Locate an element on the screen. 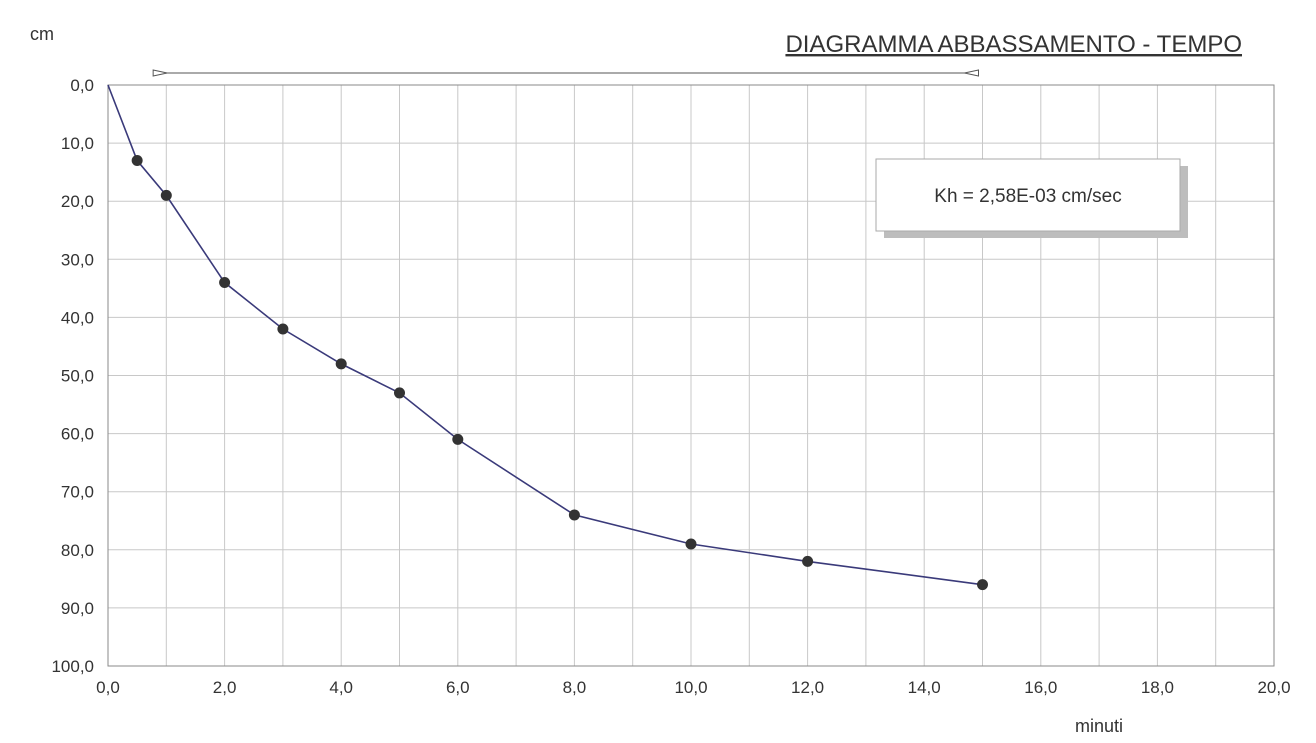  x-tick-labels: 0,0 2,0 4,0 6,0 8,0 10,0 12,0 14,0 16,0 18,0 20,0 is located at coordinates (693, 687).